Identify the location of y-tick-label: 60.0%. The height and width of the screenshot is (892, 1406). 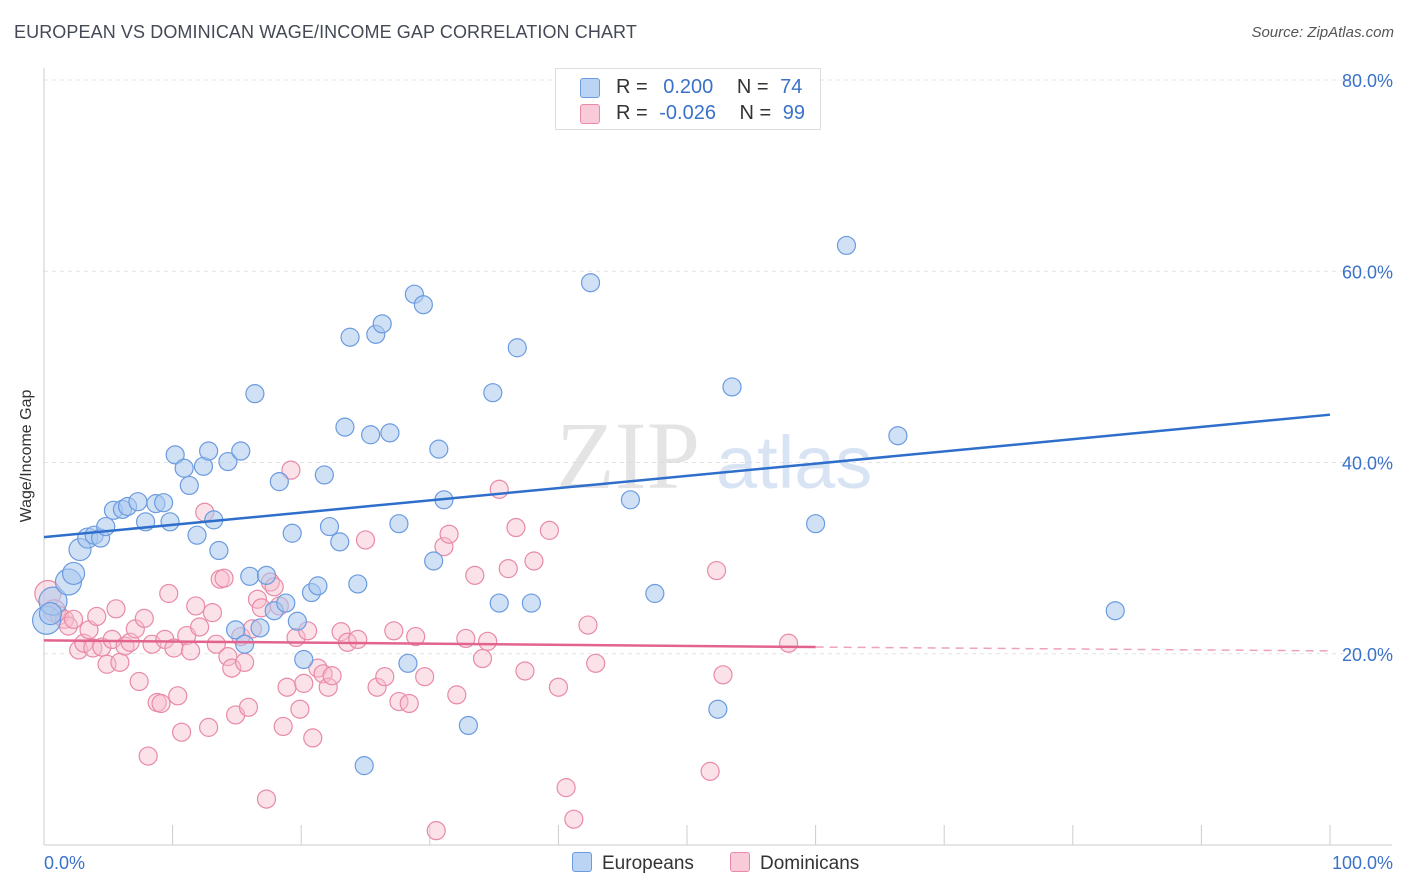
(1367, 272).